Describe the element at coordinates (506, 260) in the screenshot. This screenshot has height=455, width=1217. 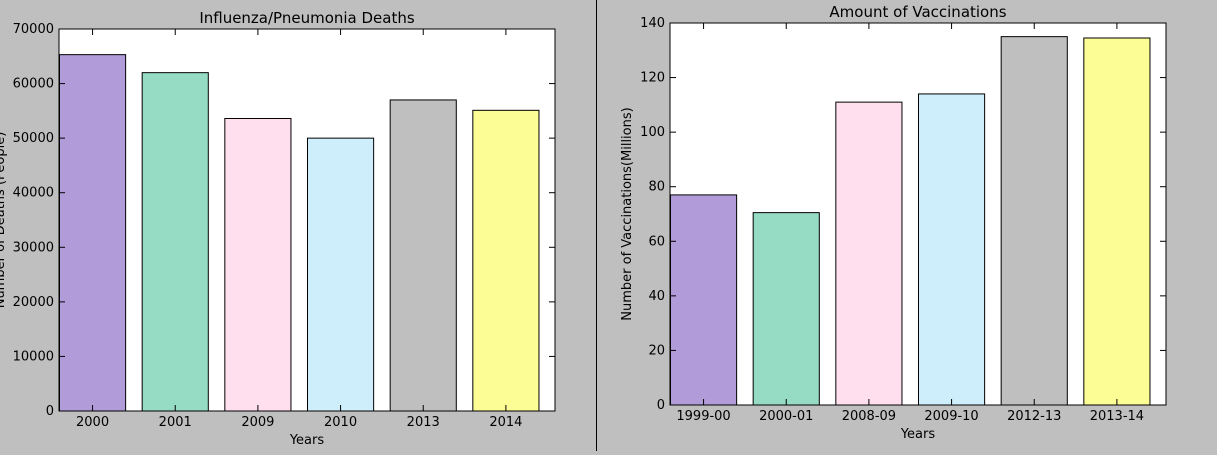
I see `bar-2014` at that location.